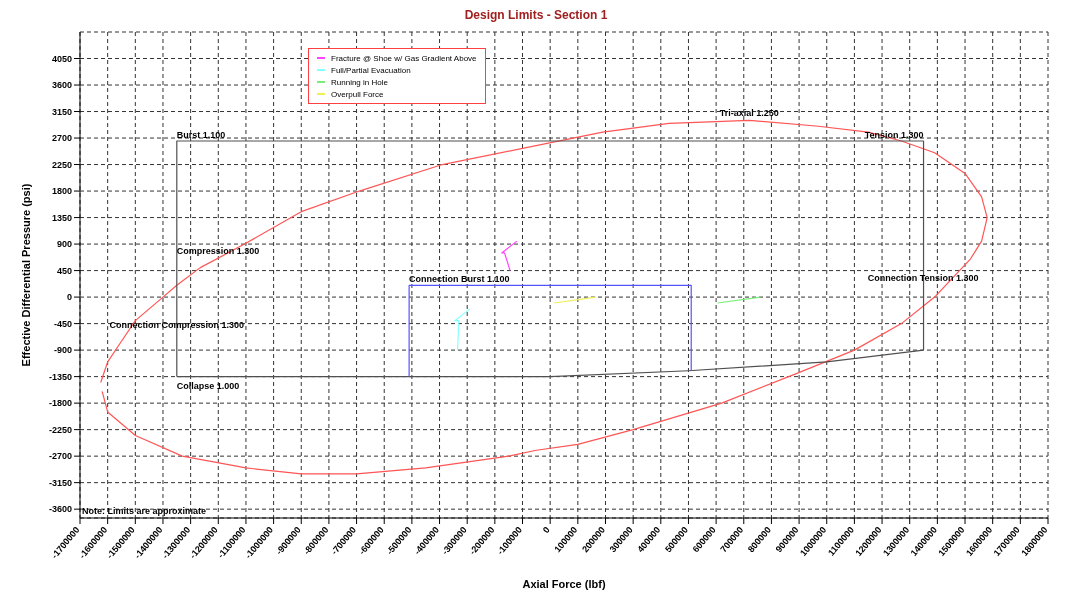 The height and width of the screenshot is (606, 1072). What do you see at coordinates (546, 530) in the screenshot?
I see `x-tick-label: 0` at bounding box center [546, 530].